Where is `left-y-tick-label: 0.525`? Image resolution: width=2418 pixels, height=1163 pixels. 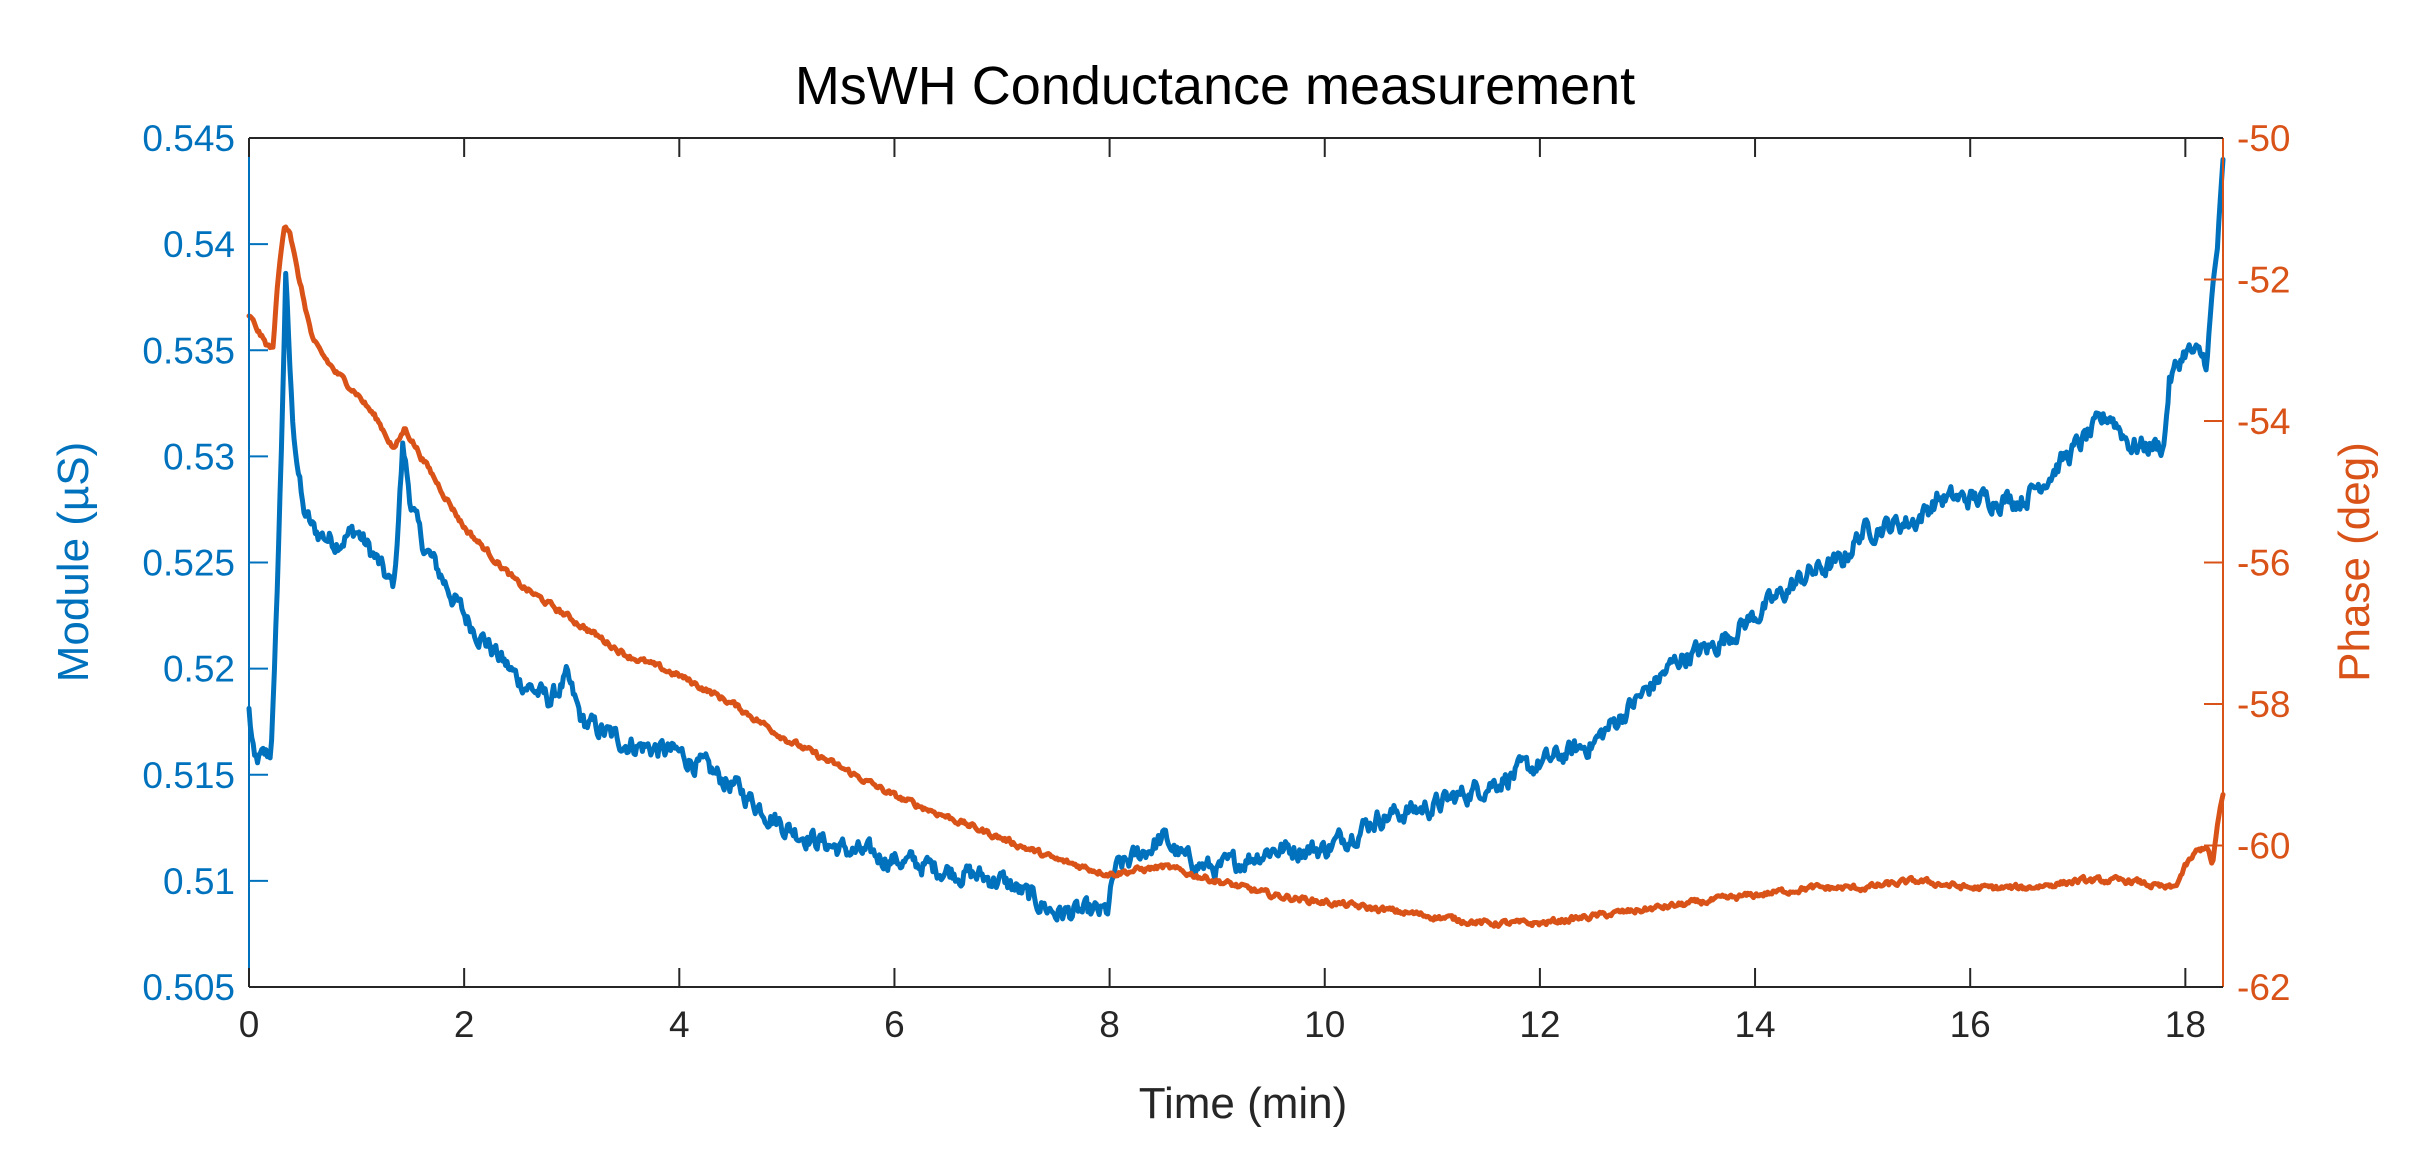
left-y-tick-label: 0.525 is located at coordinates (188, 563).